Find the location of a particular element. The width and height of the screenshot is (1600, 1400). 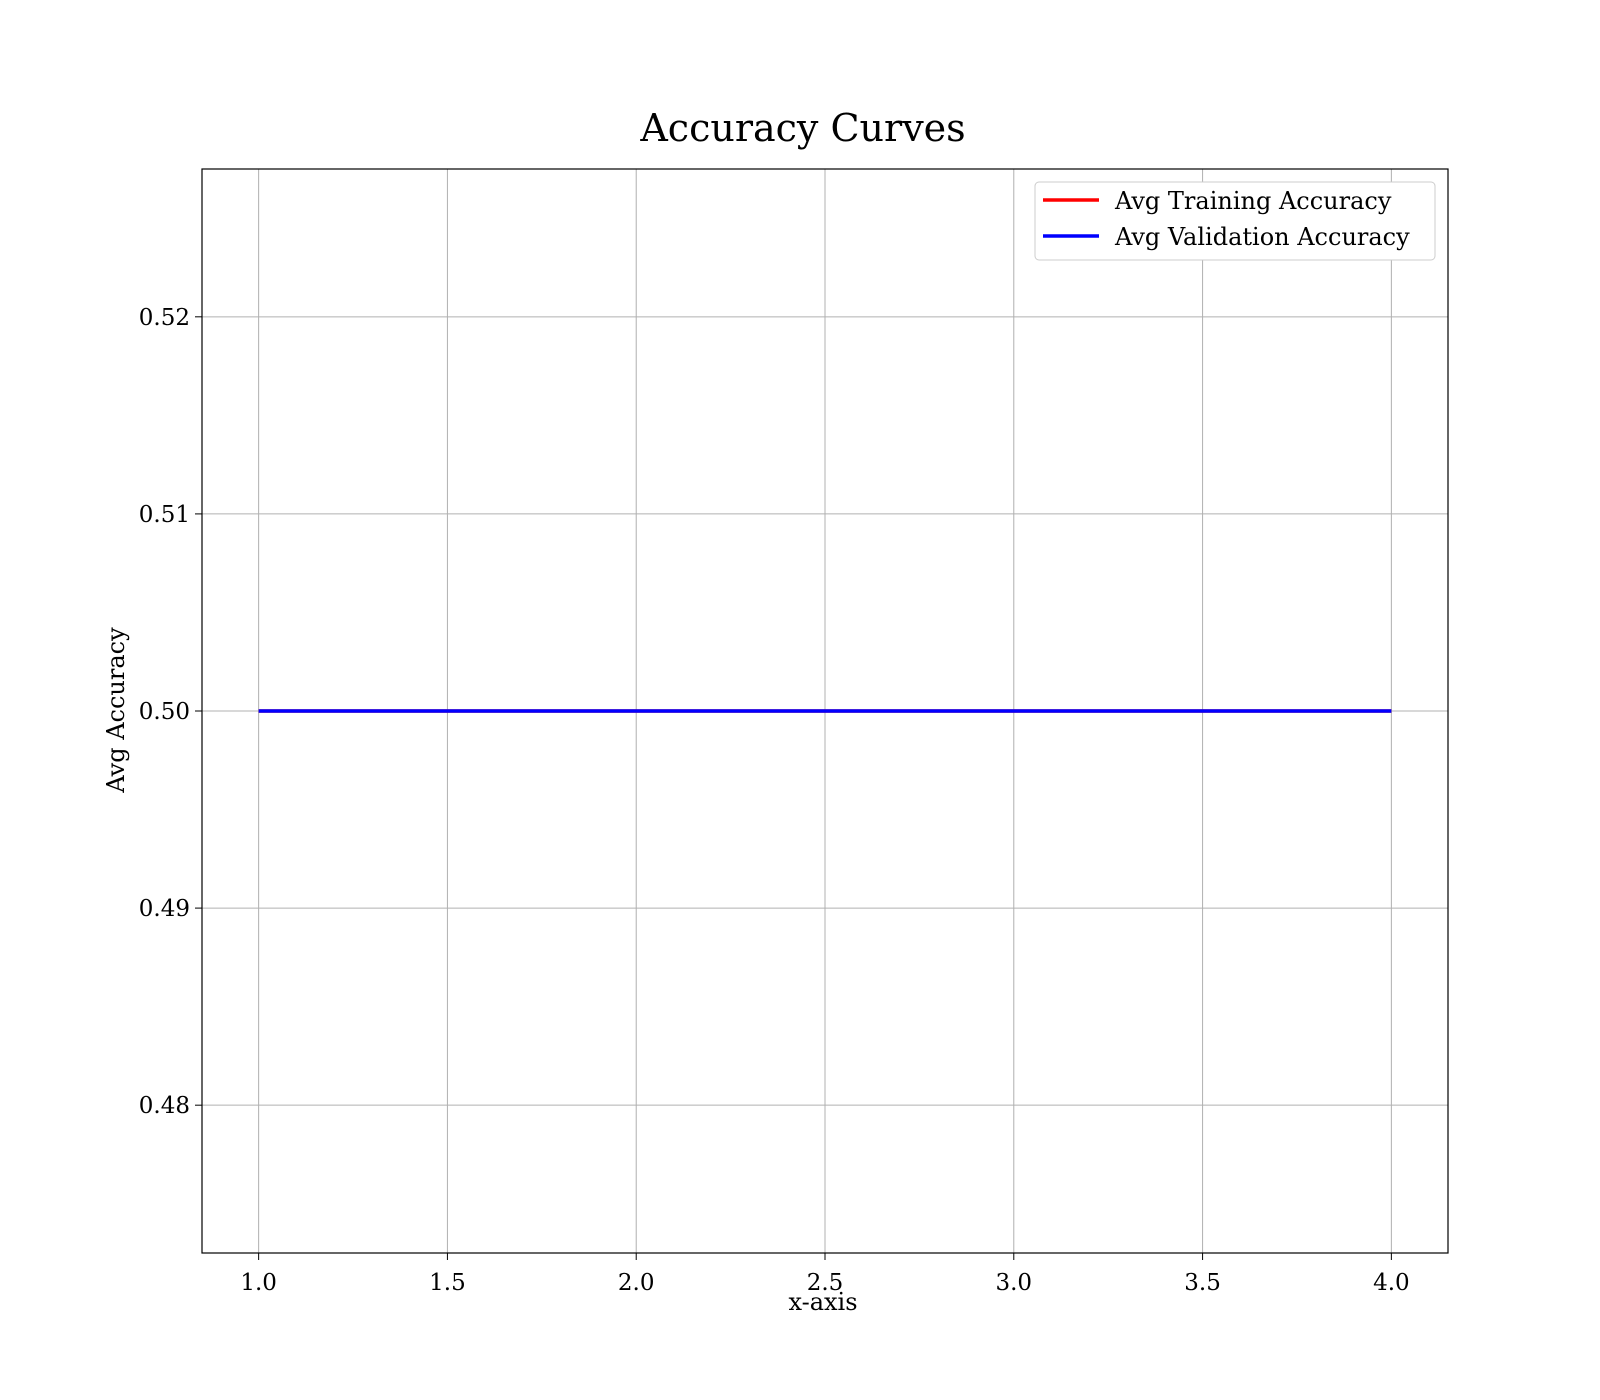

chart-title: Accuracy Curves is located at coordinates (802, 128).